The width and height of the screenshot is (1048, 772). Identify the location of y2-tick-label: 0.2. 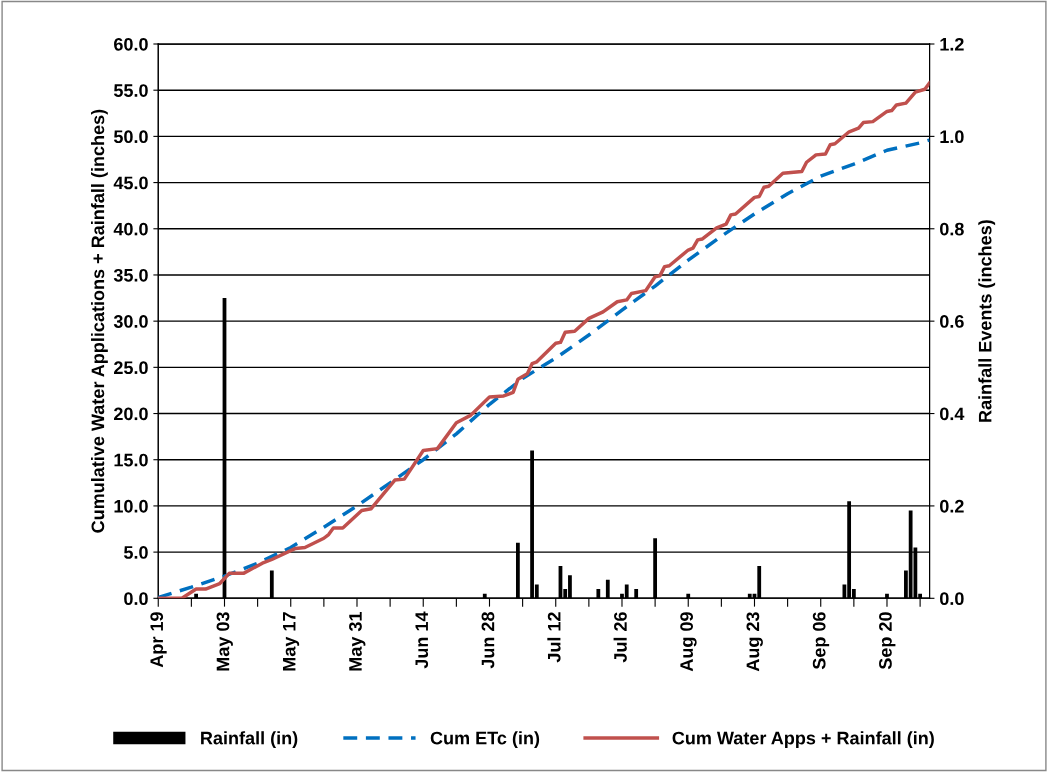
(952, 506).